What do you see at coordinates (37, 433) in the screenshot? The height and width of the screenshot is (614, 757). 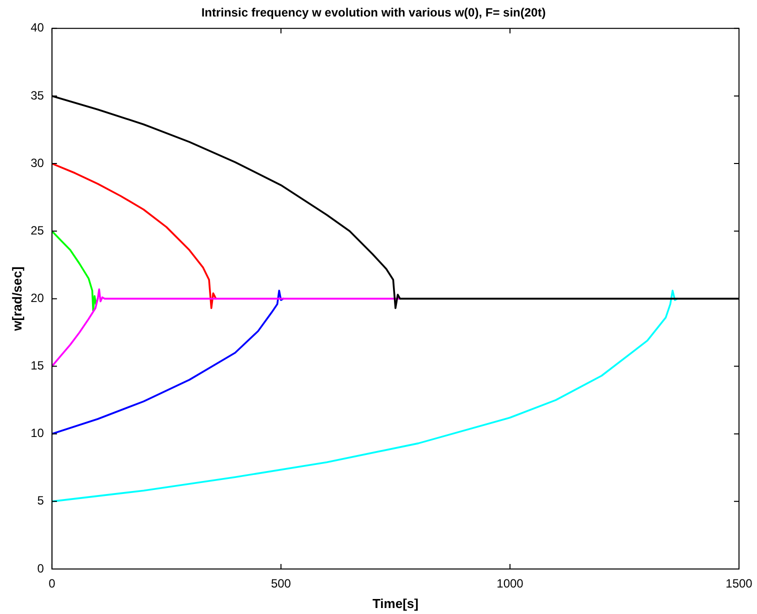 I see `y-tick-label: 10` at bounding box center [37, 433].